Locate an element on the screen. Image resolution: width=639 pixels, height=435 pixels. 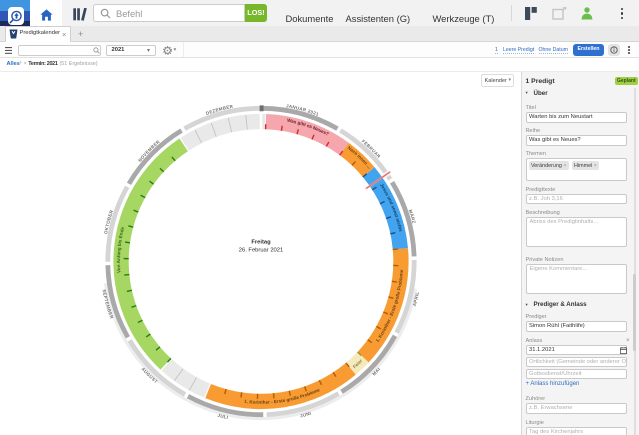
svg-text: MÄRZ is located at coordinates (412, 216).